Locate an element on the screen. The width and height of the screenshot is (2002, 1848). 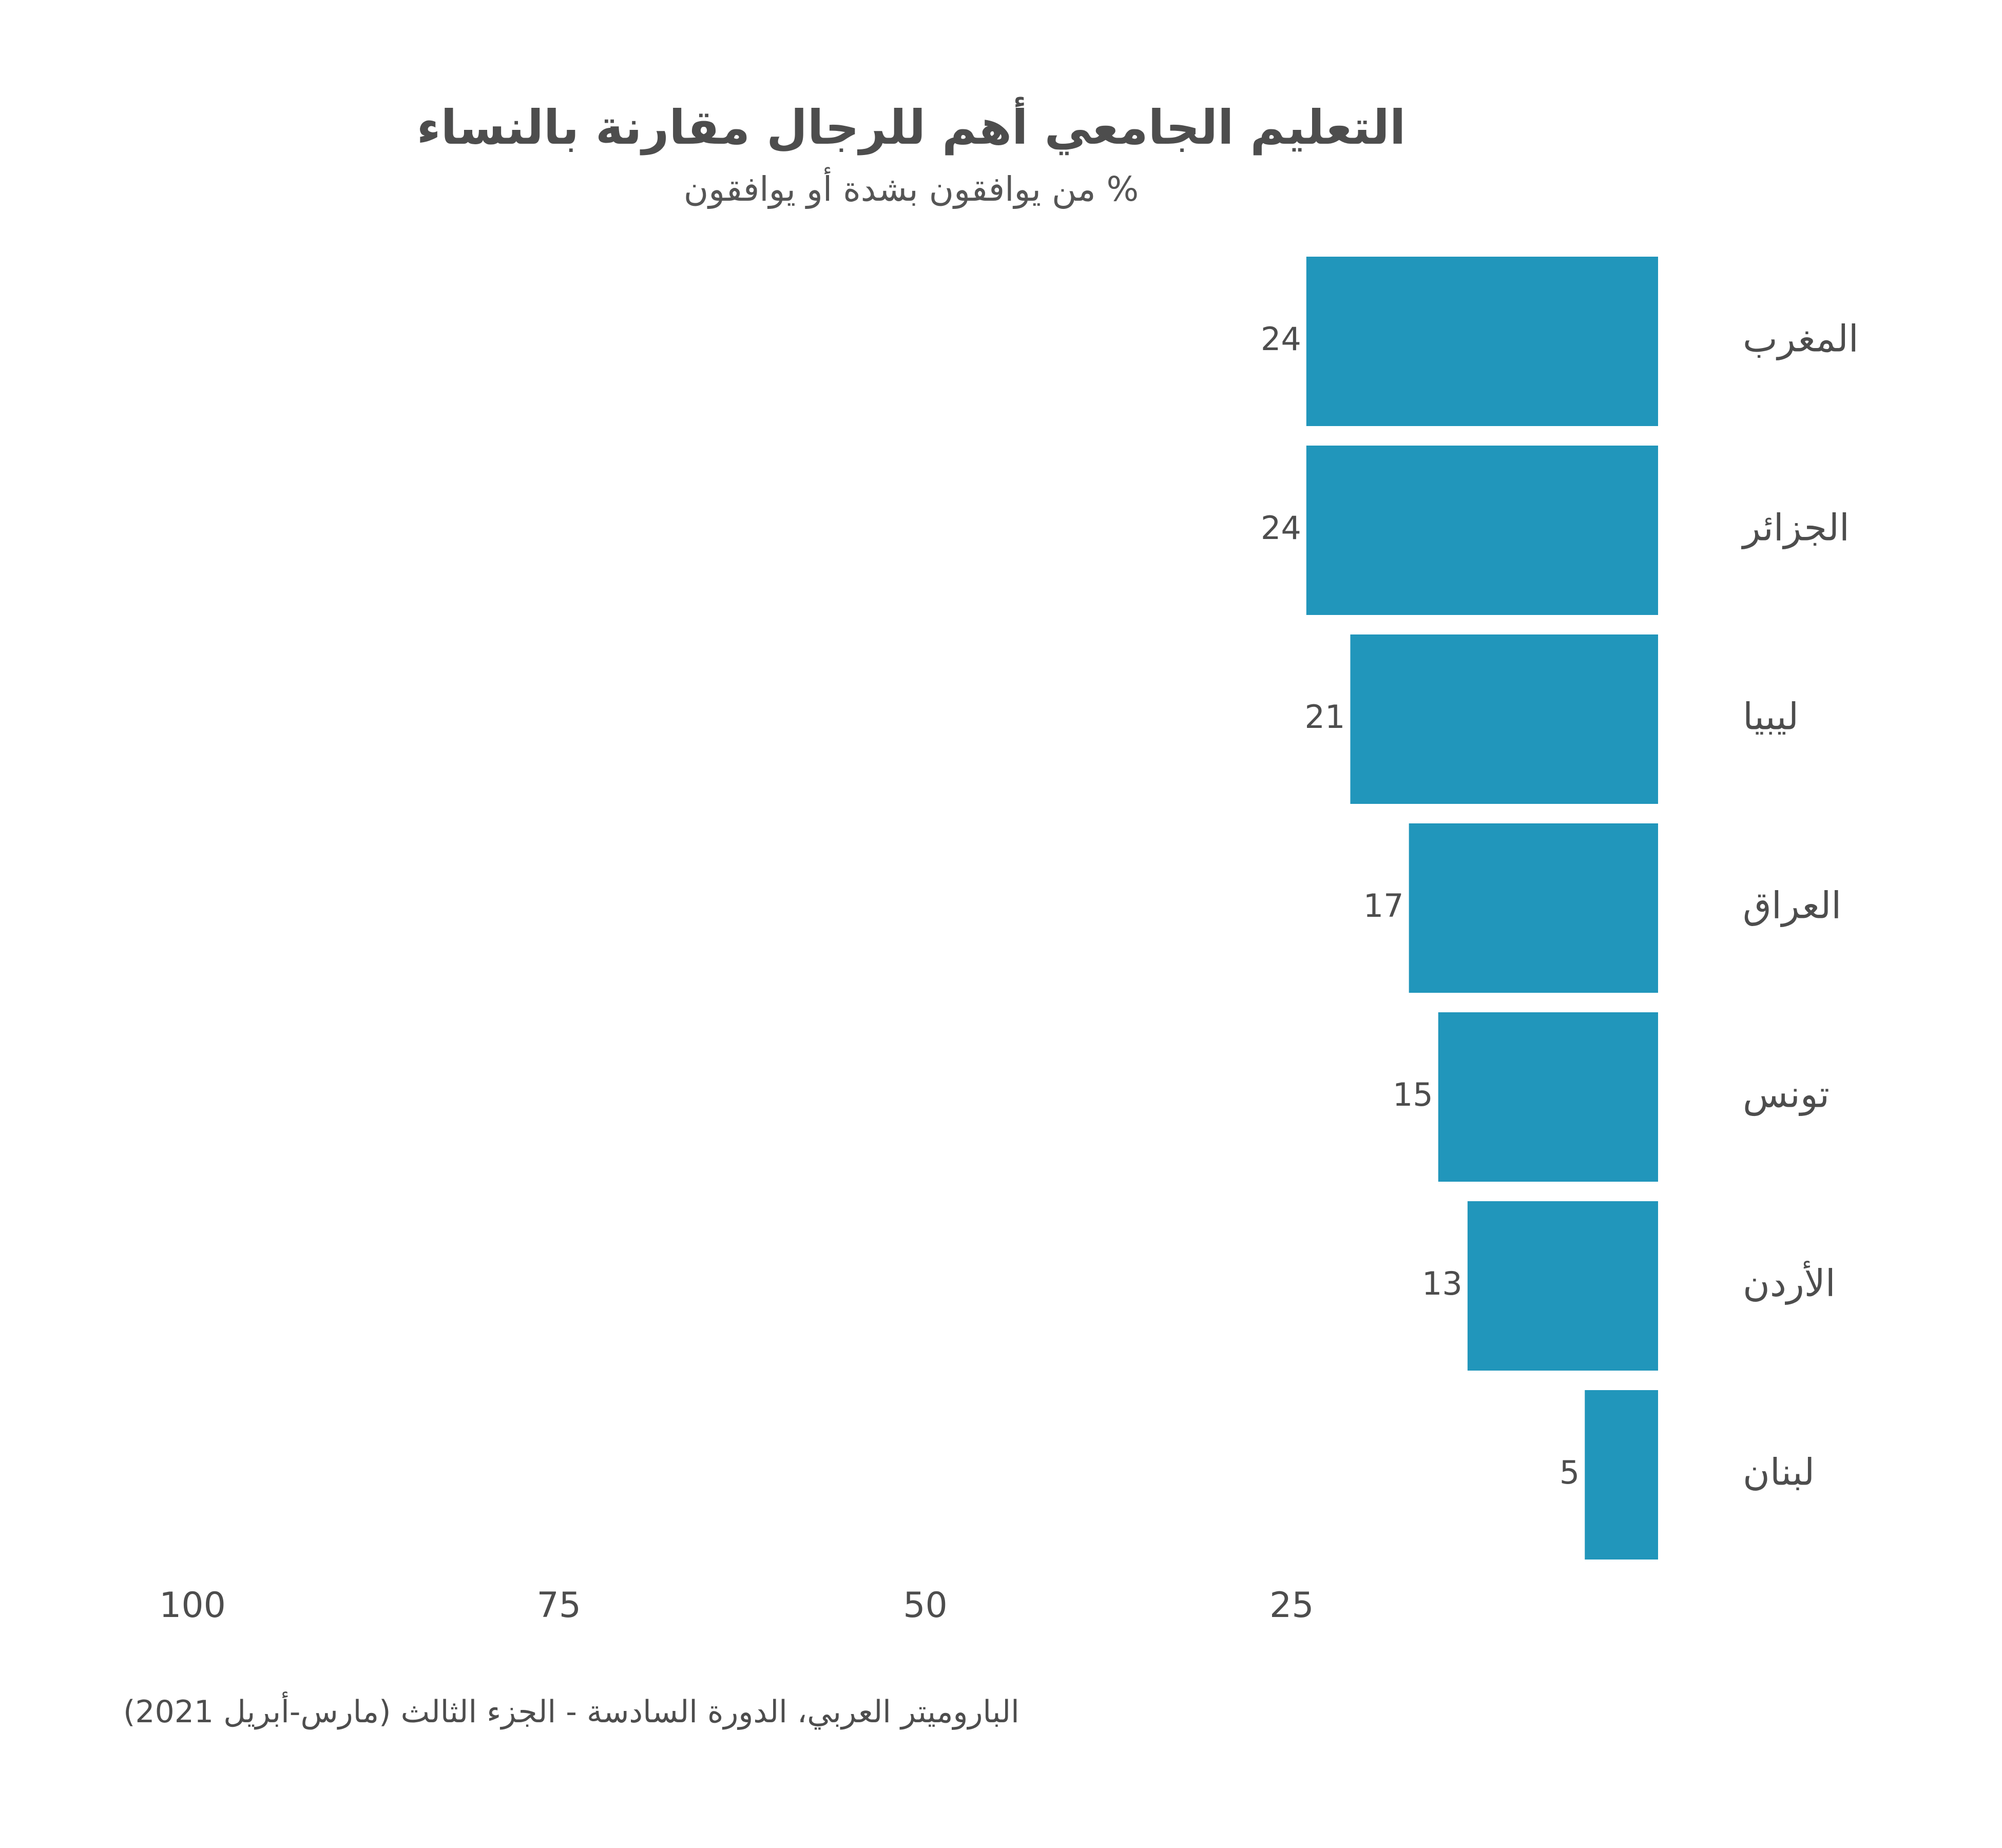
category-label: العراق is located at coordinates (1792, 906).